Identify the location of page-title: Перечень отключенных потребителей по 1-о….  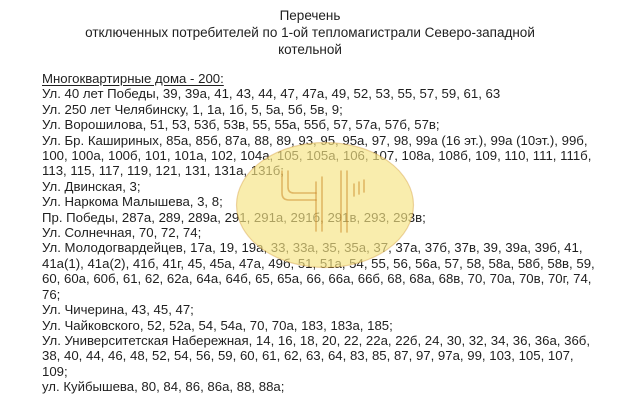
(310, 29).